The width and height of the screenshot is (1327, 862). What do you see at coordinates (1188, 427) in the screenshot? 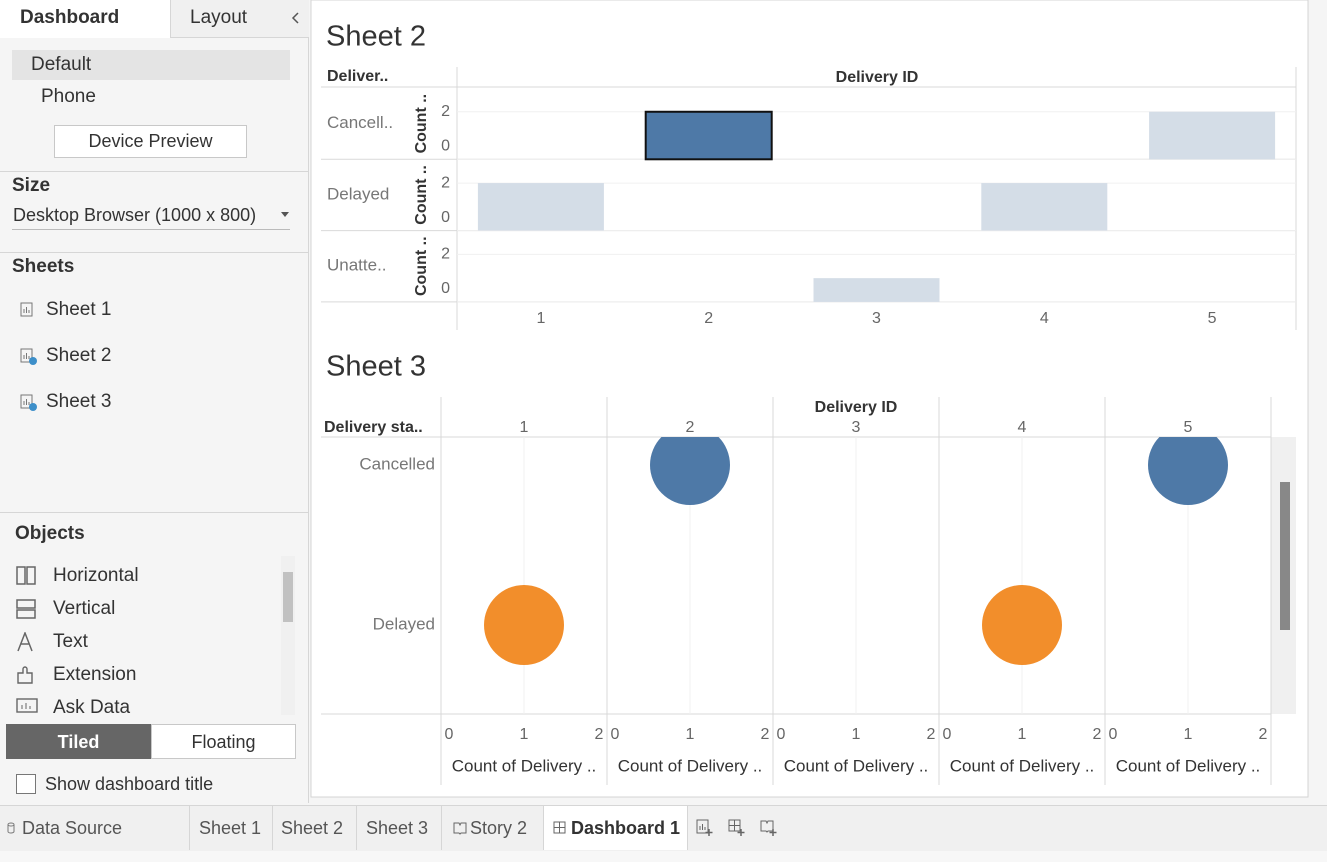
I see `column-label: 5` at bounding box center [1188, 427].